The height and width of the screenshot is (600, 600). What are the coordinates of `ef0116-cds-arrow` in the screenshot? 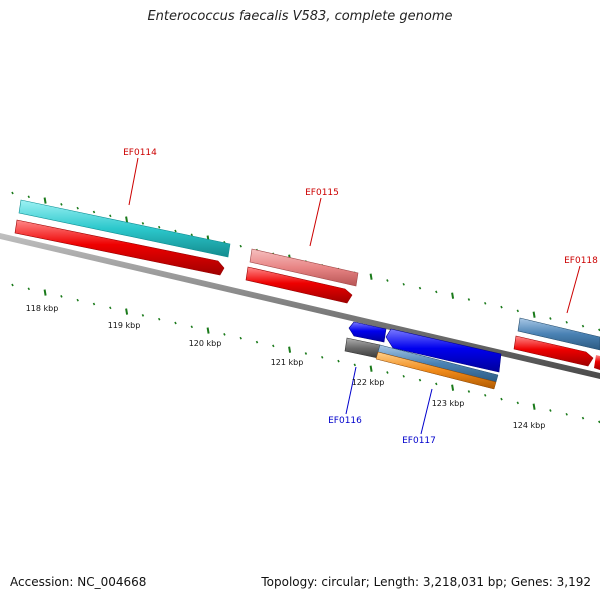 It's located at (367, 332).